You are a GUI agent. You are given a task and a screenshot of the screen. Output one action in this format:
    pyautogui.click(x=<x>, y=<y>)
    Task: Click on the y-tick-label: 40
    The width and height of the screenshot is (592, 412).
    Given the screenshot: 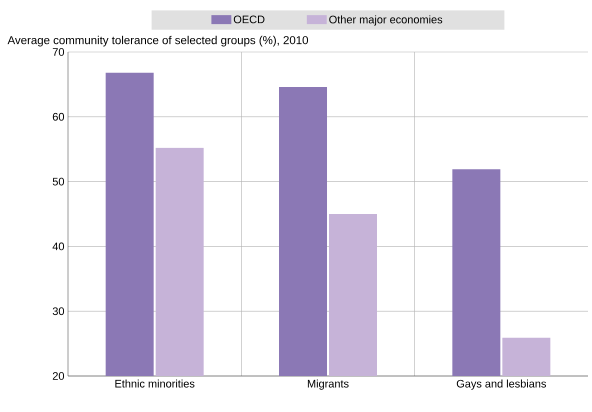 What is the action you would take?
    pyautogui.click(x=58, y=246)
    